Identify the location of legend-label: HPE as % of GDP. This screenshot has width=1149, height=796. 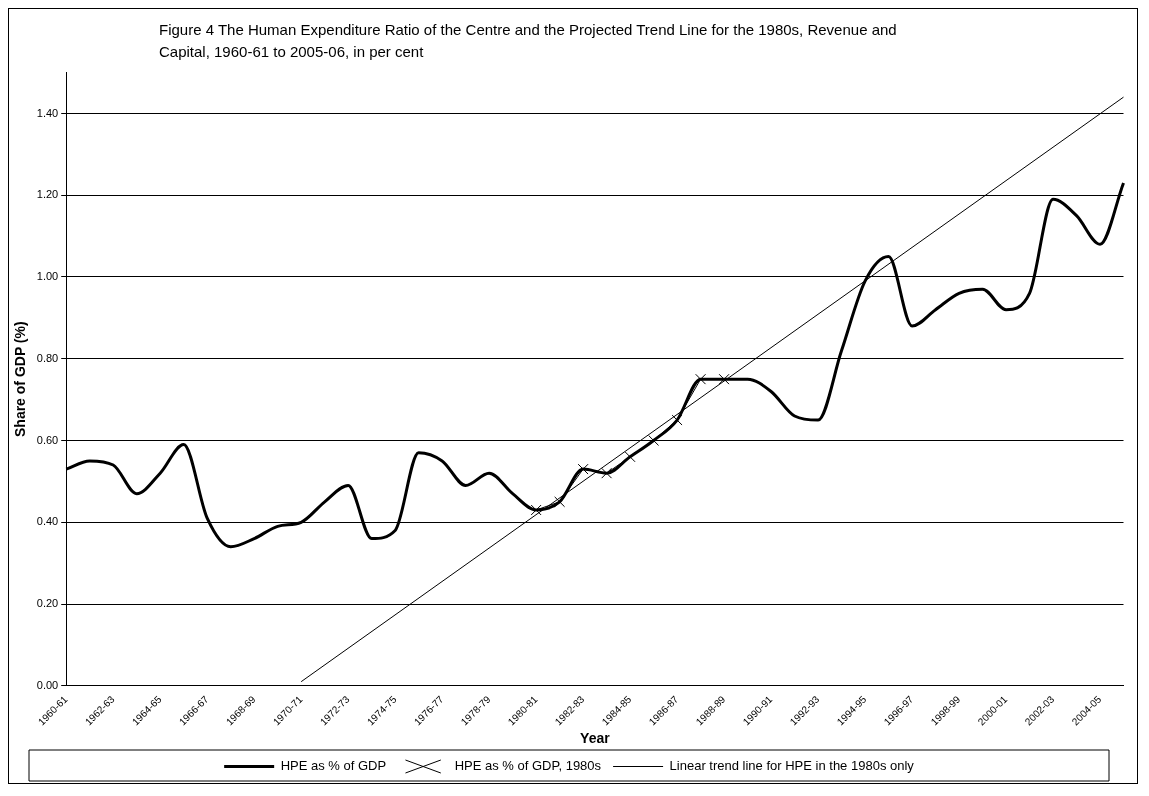
(333, 766).